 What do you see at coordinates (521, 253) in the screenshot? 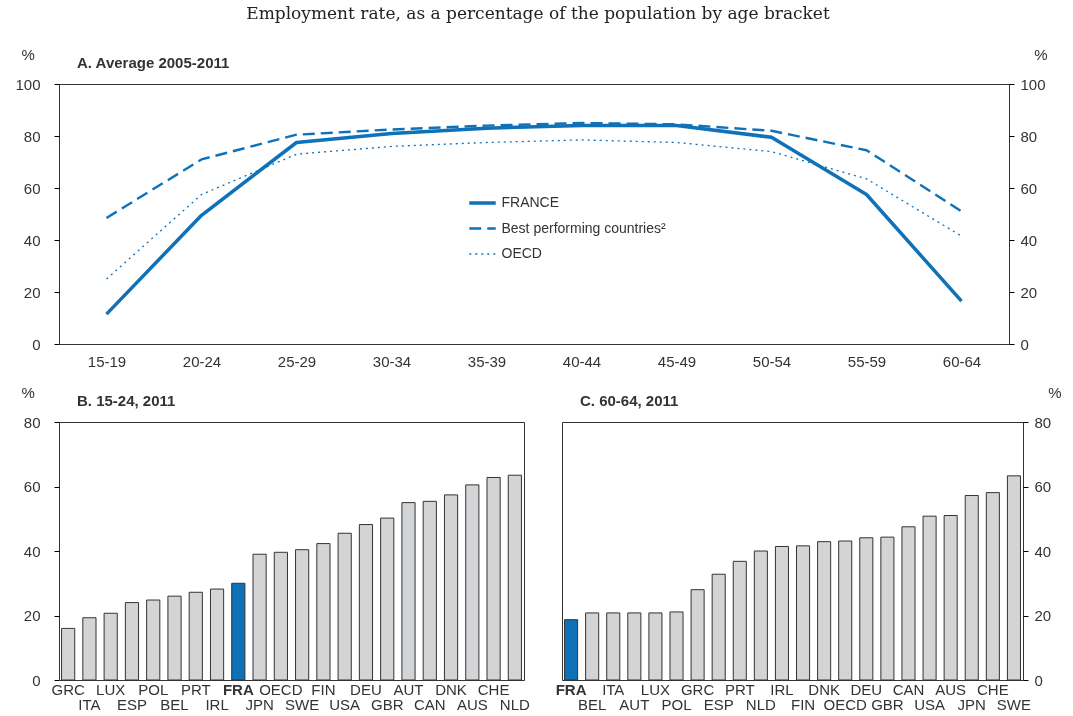
I see `legend-label: OECD` at bounding box center [521, 253].